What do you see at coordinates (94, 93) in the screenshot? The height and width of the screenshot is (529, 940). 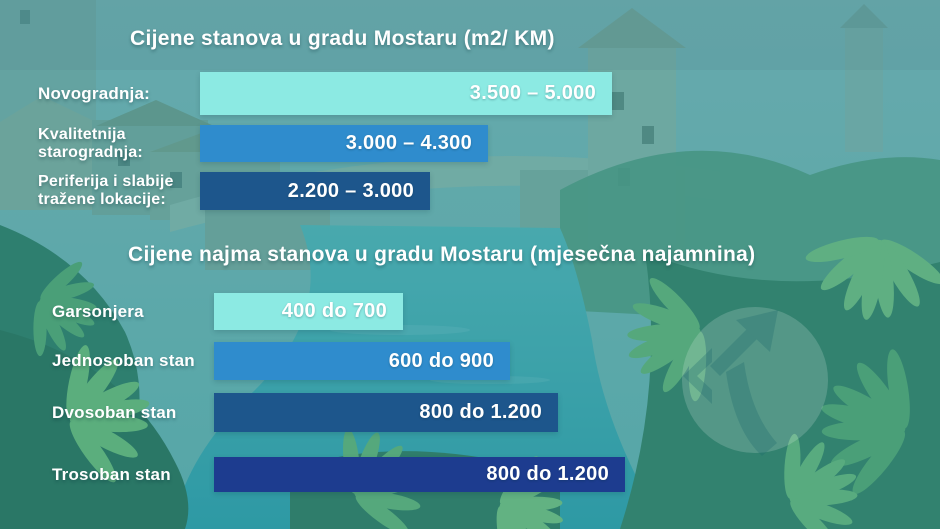 I see `bar-label-novogradnja: Novogradnja:` at bounding box center [94, 93].